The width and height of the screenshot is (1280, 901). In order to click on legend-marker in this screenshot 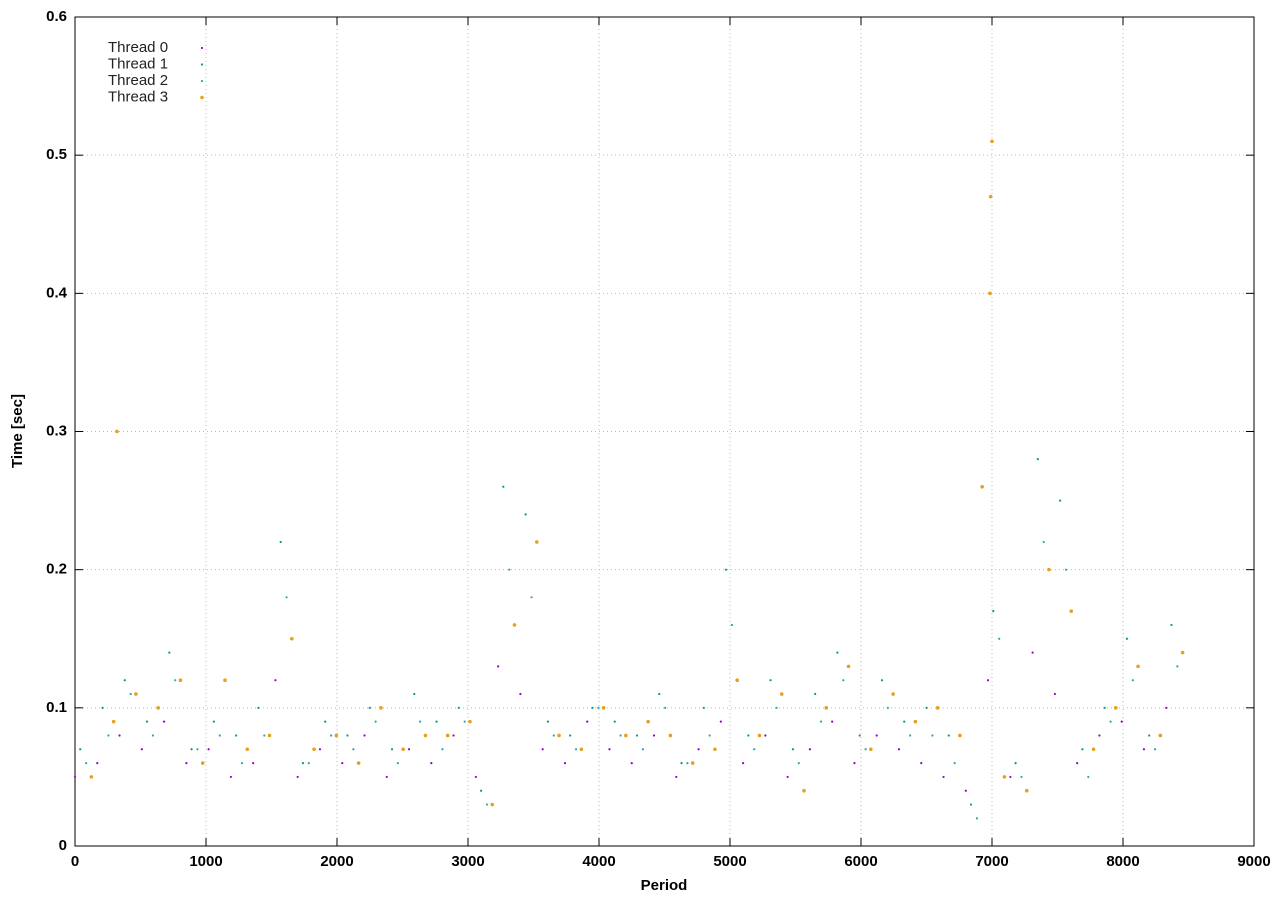, I will do `click(202, 48)`.